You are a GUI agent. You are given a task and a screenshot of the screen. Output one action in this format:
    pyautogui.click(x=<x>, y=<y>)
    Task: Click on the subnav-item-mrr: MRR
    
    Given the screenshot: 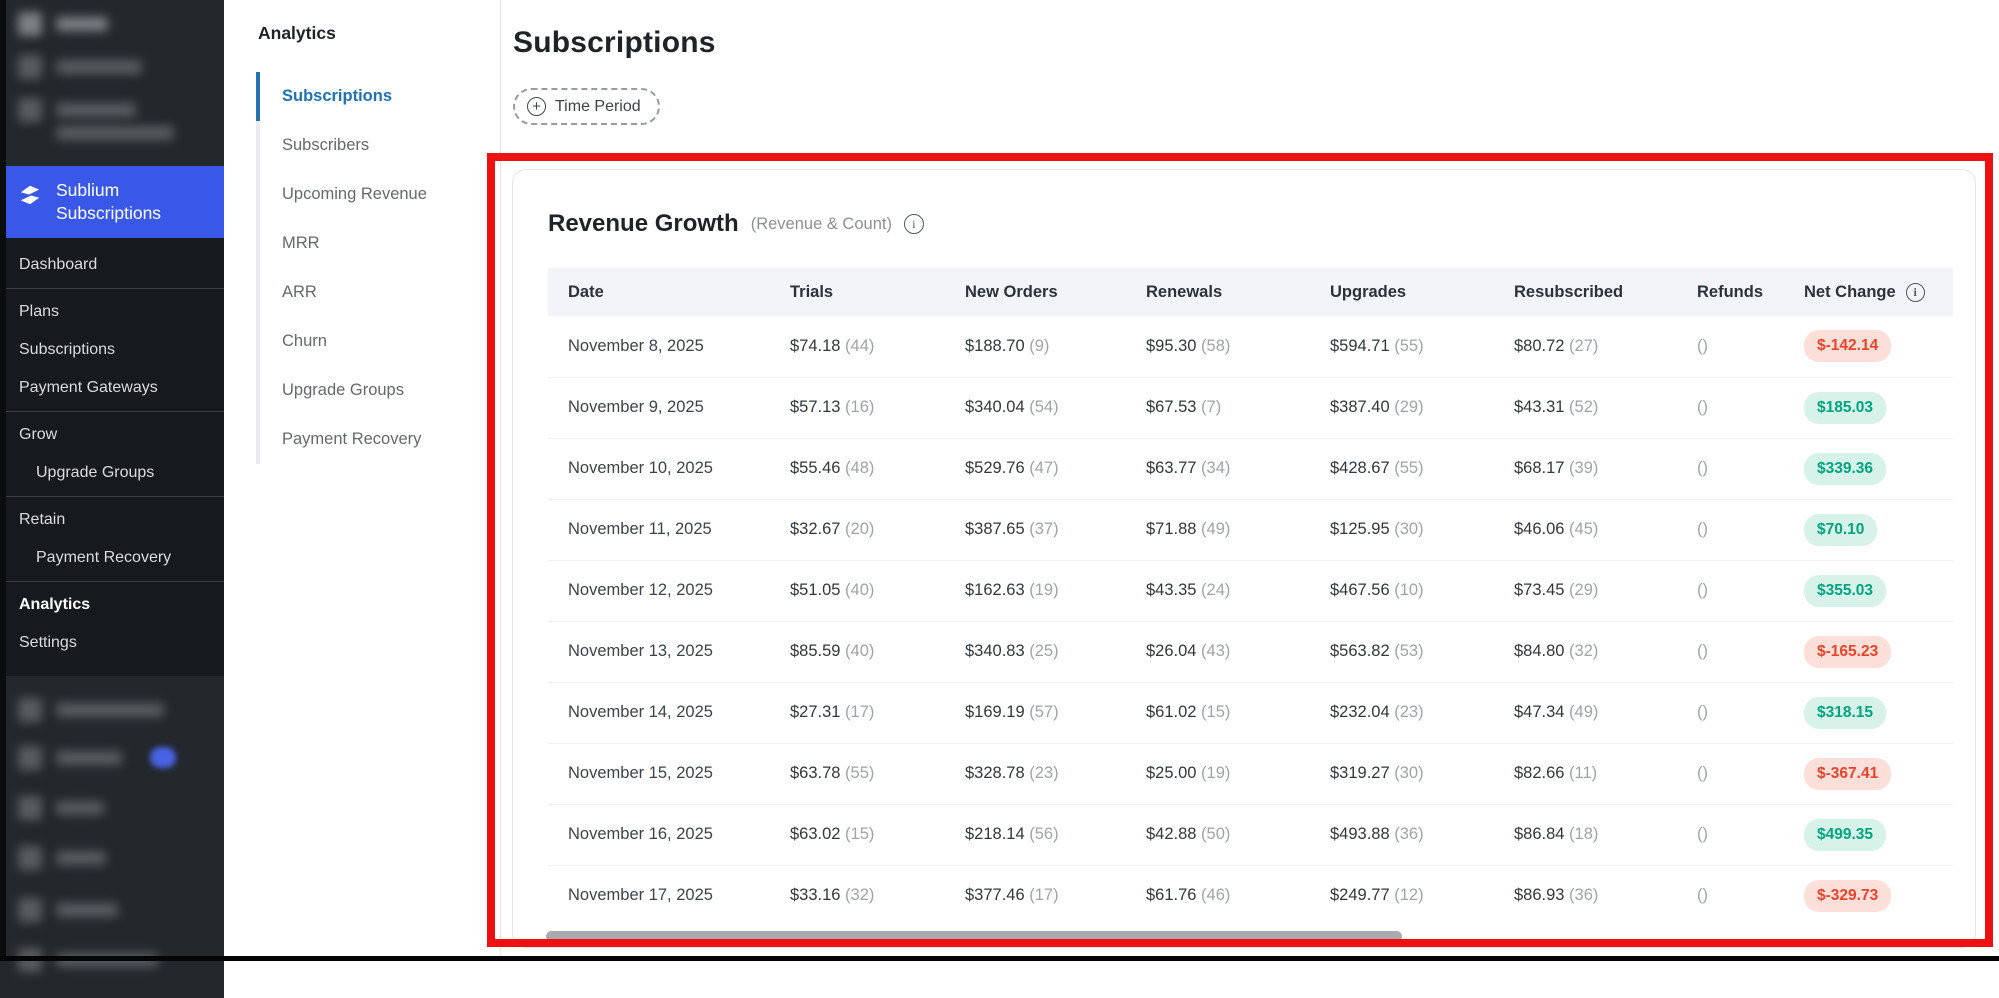 What is the action you would take?
    pyautogui.click(x=301, y=243)
    